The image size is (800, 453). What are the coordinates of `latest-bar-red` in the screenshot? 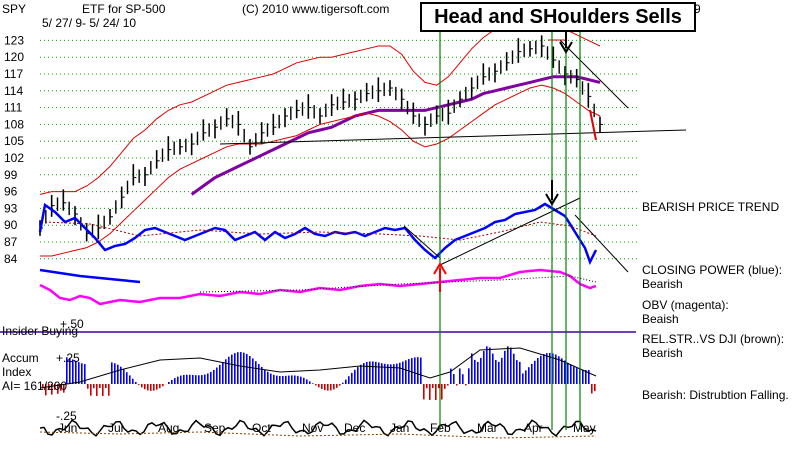 It's located at (593, 125).